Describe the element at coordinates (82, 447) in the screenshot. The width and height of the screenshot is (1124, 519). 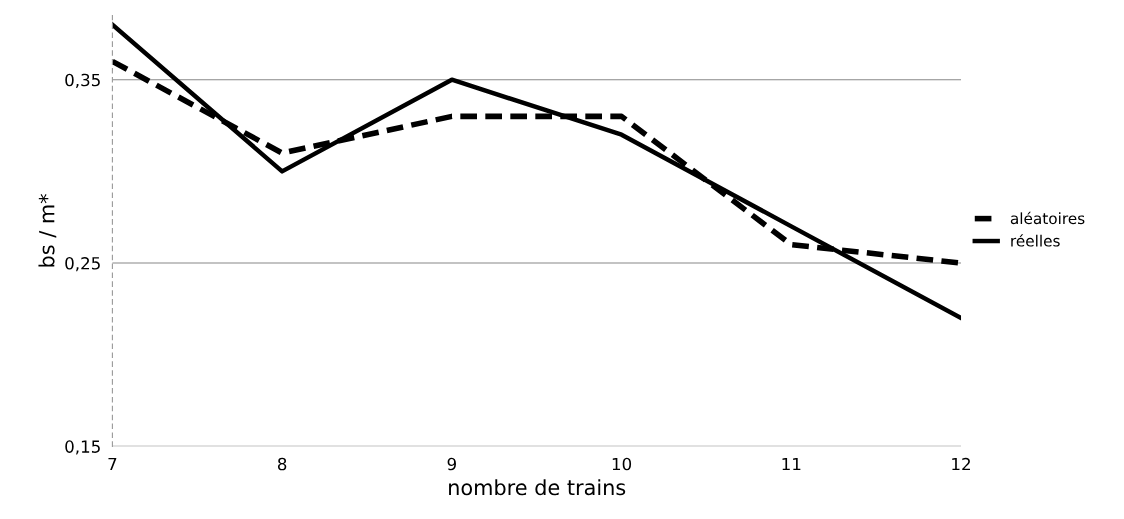
I see `y-tick-label: 0,15` at that location.